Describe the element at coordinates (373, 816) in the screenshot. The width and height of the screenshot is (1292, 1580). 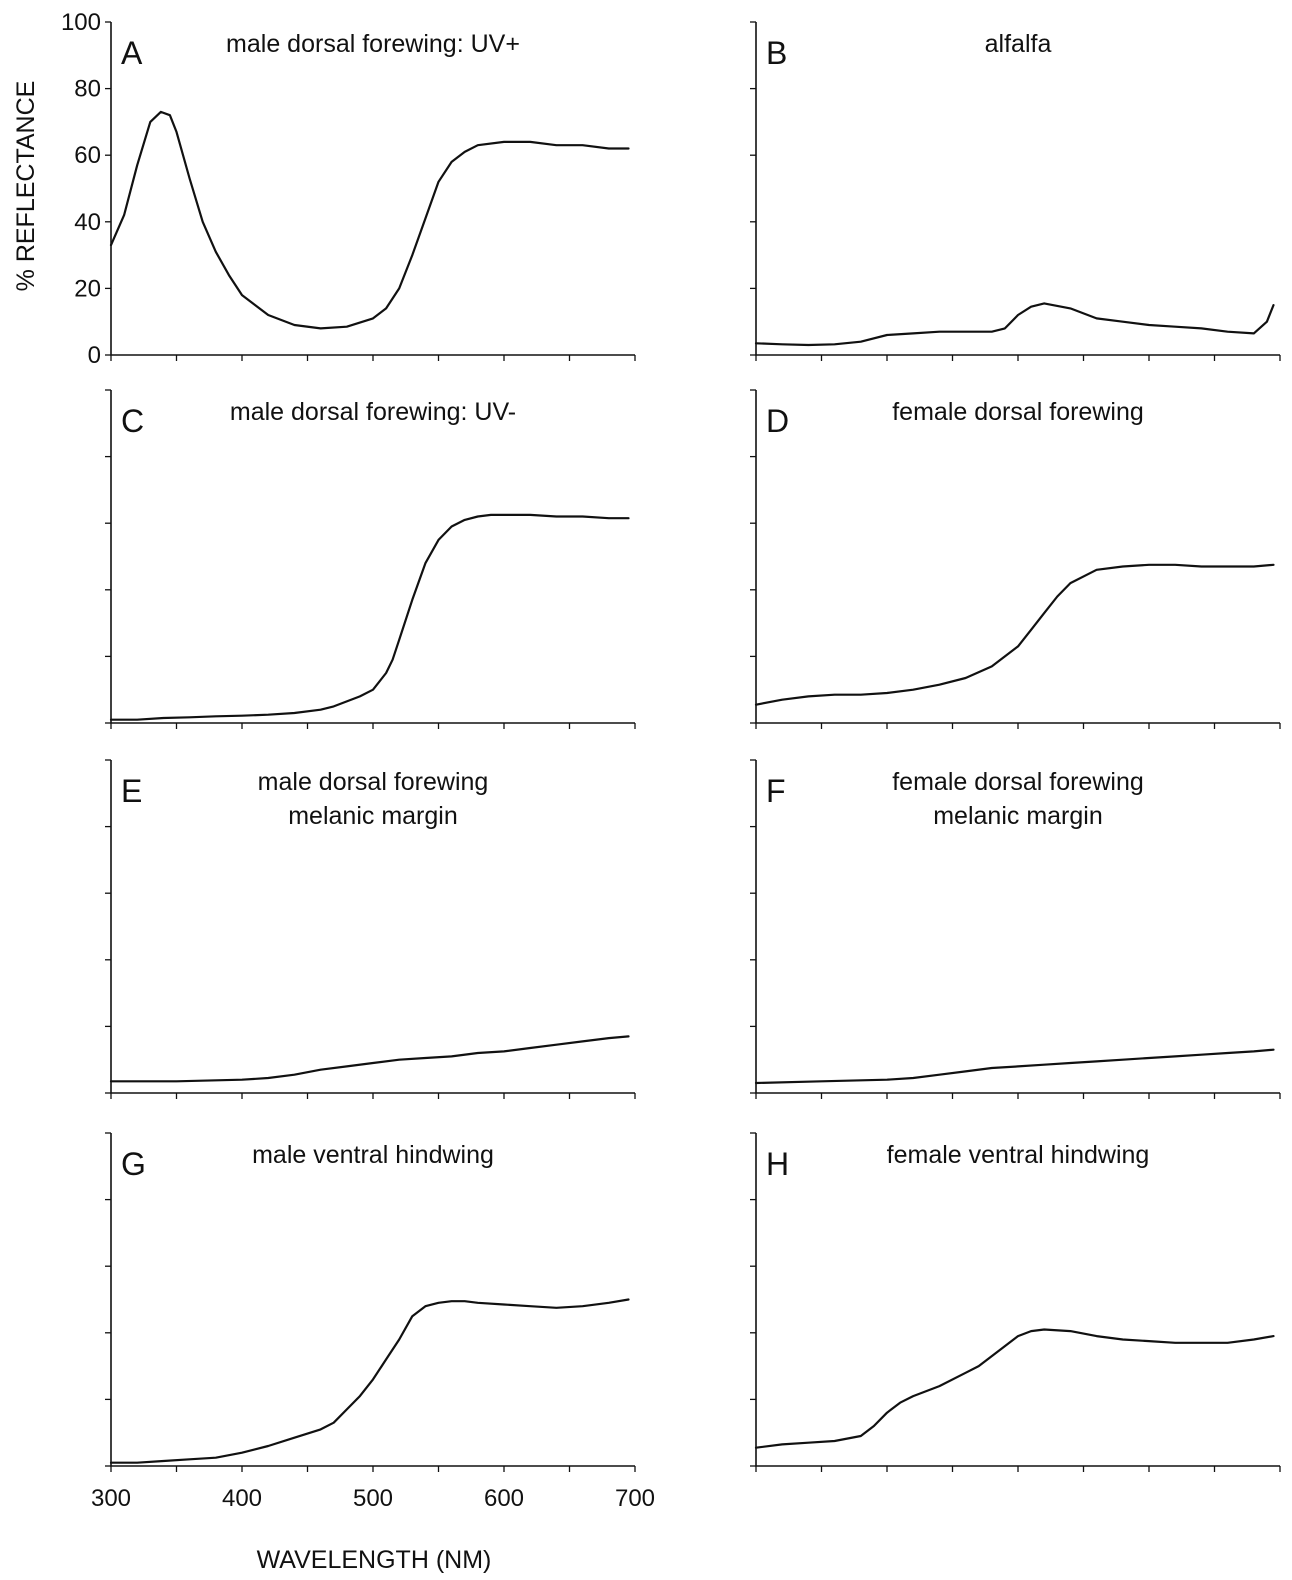
I see `panel-e-title: melanic margin` at that location.